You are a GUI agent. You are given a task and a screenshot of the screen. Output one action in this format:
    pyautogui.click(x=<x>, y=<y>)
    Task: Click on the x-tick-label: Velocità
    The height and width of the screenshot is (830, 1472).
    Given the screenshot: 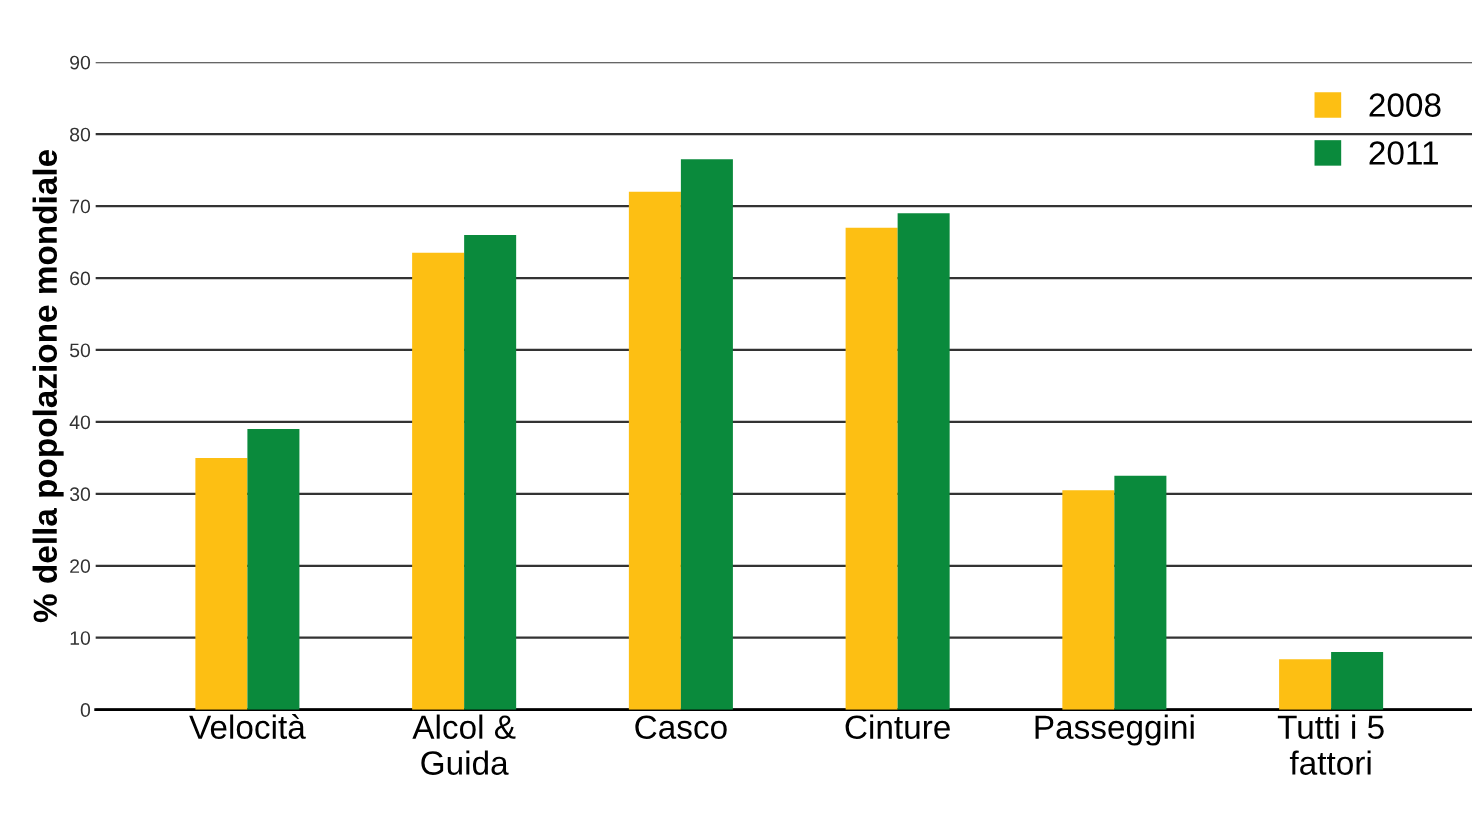 What is the action you would take?
    pyautogui.click(x=247, y=726)
    